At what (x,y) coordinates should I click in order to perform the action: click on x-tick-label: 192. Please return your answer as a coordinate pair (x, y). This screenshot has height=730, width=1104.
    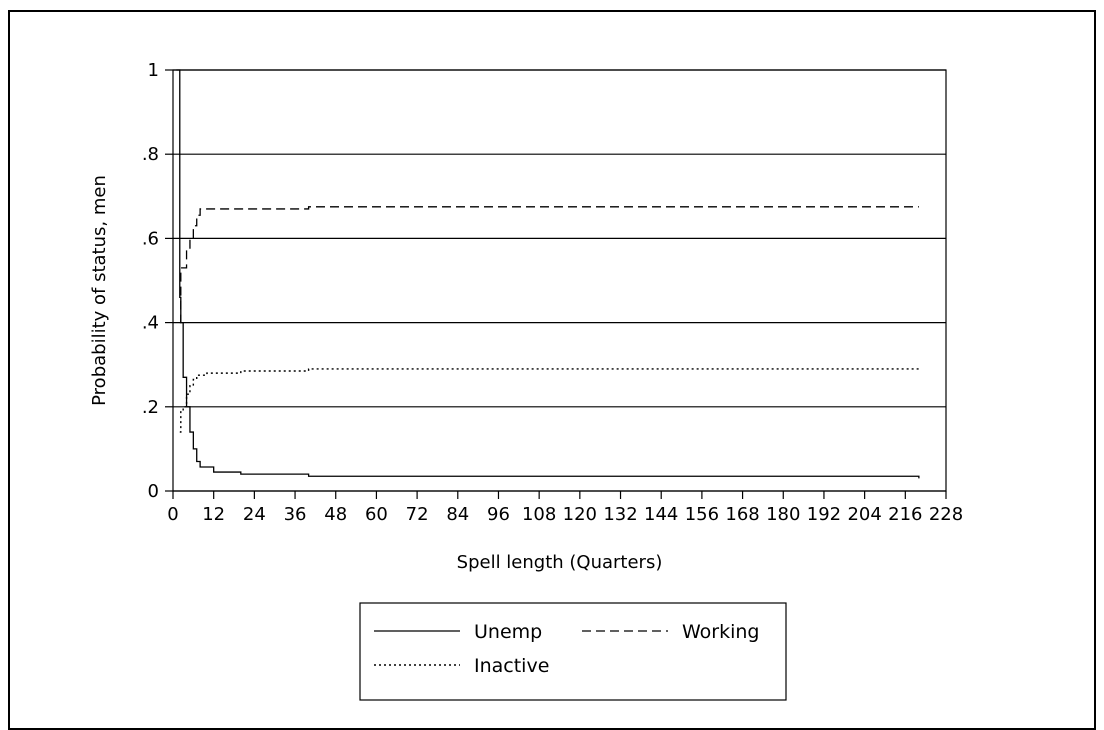
    Looking at the image, I should click on (824, 514).